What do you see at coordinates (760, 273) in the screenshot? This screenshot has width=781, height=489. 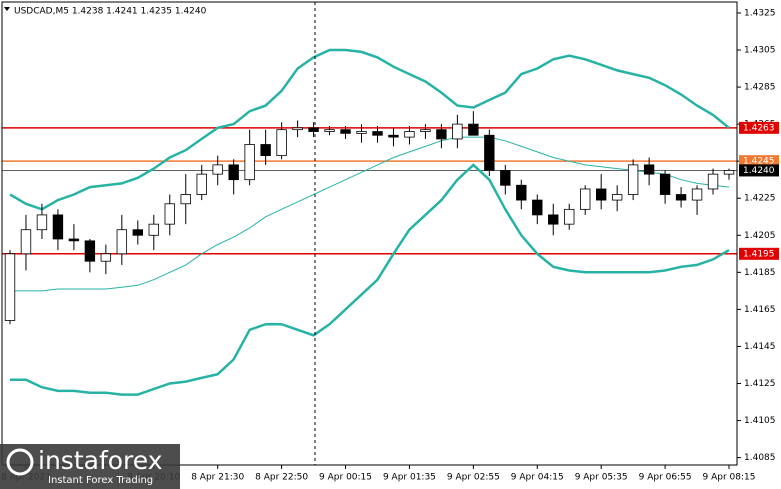 I see `y-tick-label: 1.4185` at bounding box center [760, 273].